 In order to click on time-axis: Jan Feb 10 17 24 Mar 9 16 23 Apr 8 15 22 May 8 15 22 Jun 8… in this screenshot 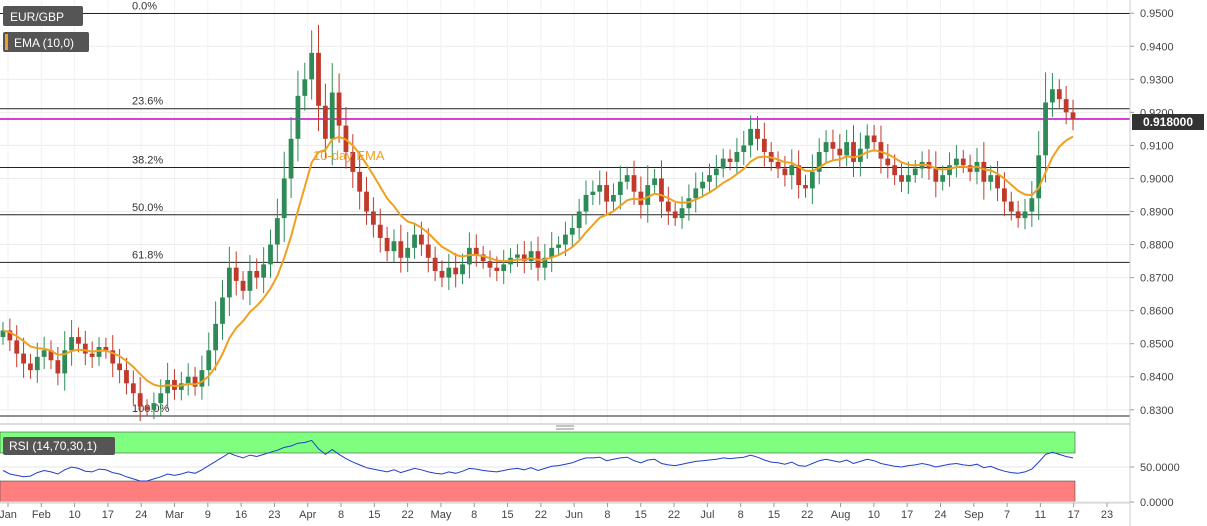, I will do `click(556, 512)`.